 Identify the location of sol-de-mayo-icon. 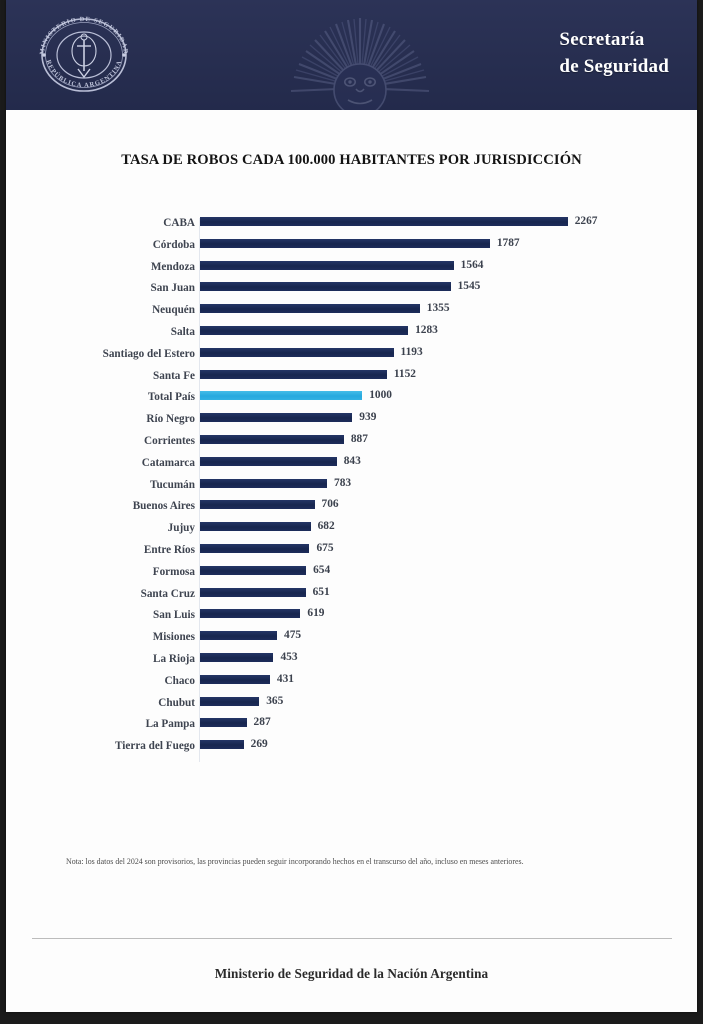
(360, 61).